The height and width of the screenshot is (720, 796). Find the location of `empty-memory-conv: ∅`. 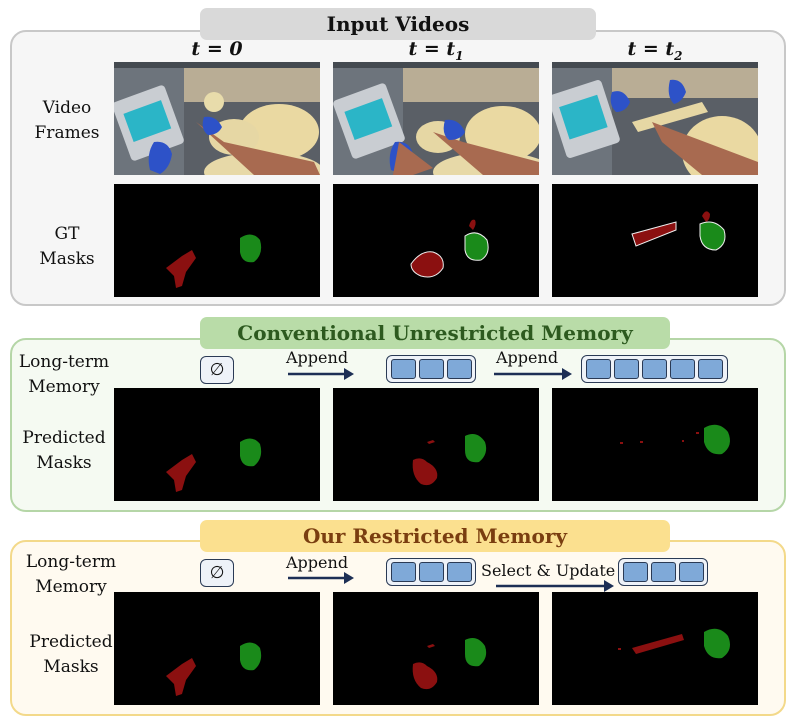

empty-memory-conv: ∅ is located at coordinates (217, 370).